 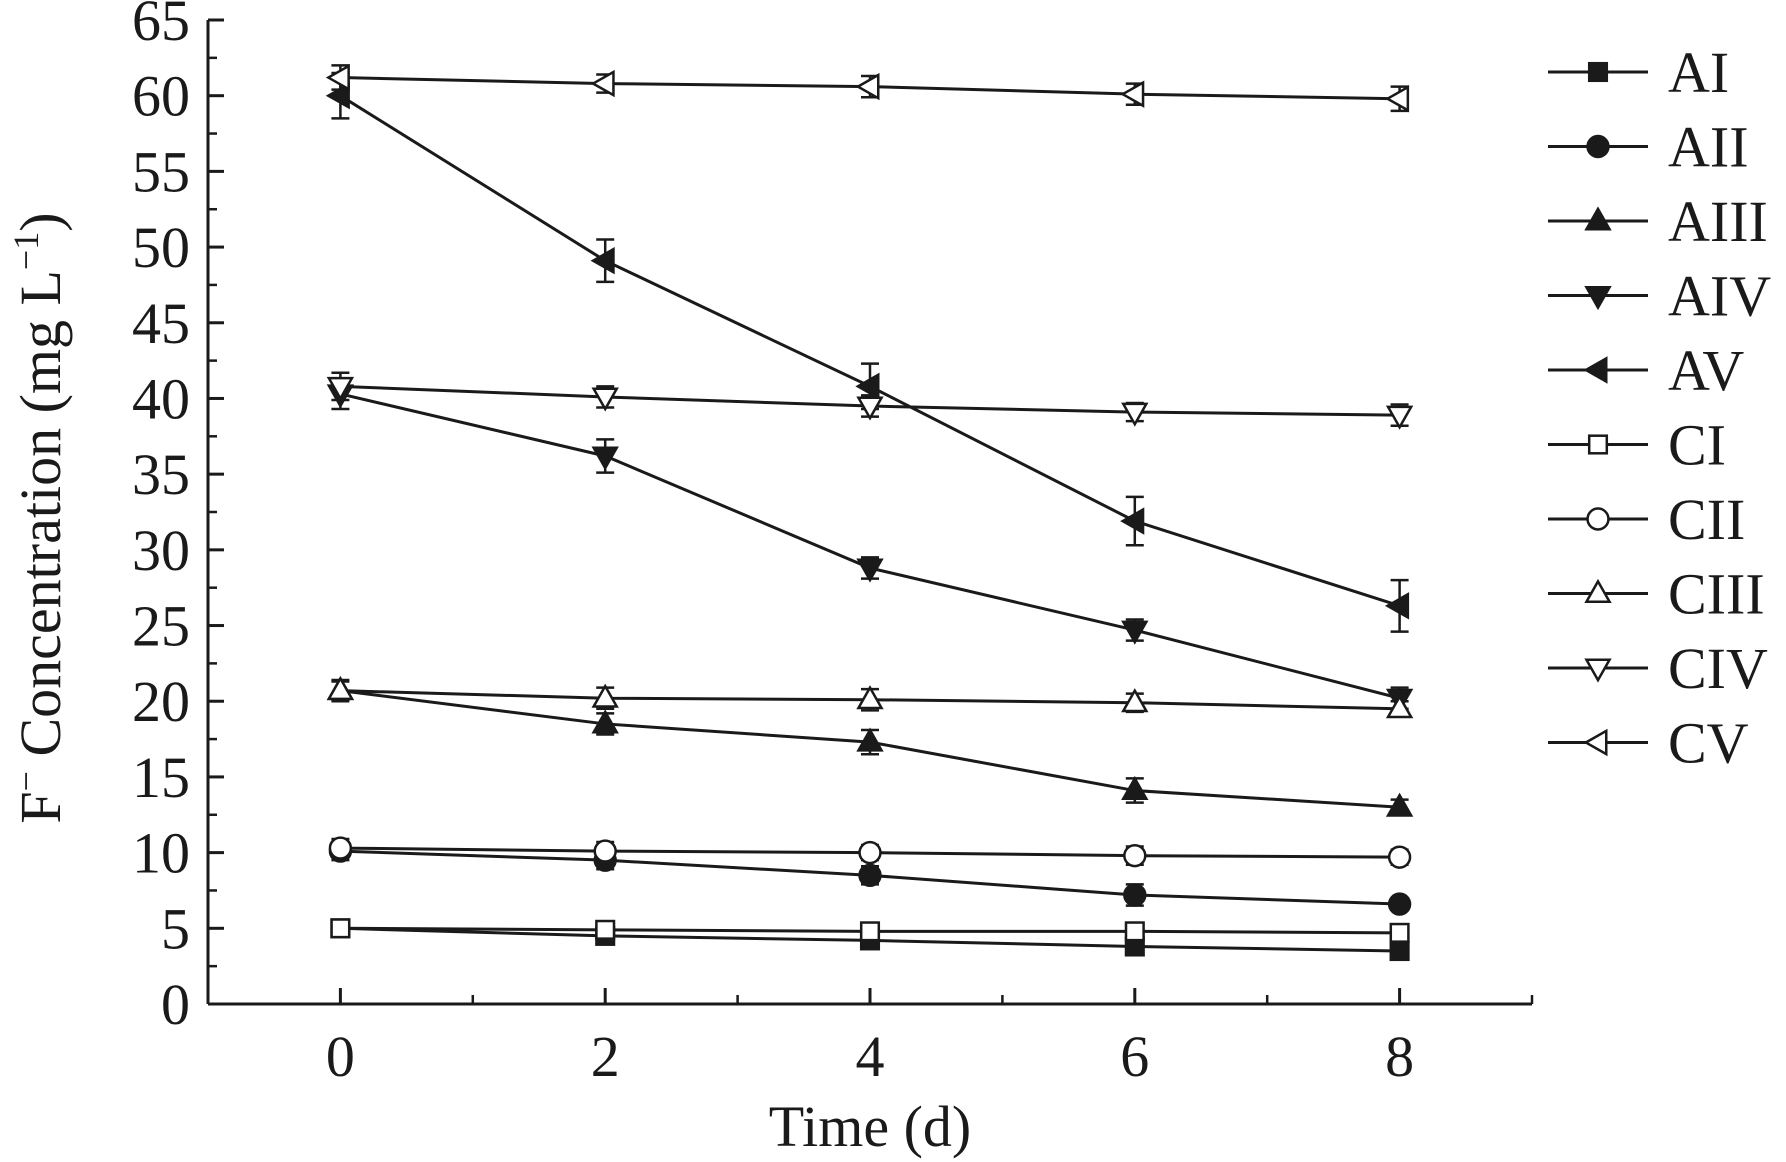 I want to click on y-tick-label: 40, so click(x=161, y=398).